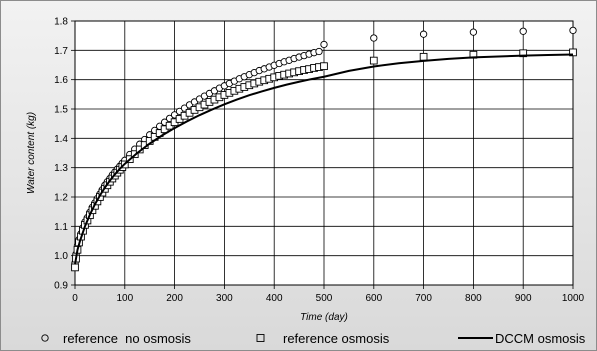 Image resolution: width=597 pixels, height=351 pixels. I want to click on legend-marker-reference-no-osmosis, so click(45, 338).